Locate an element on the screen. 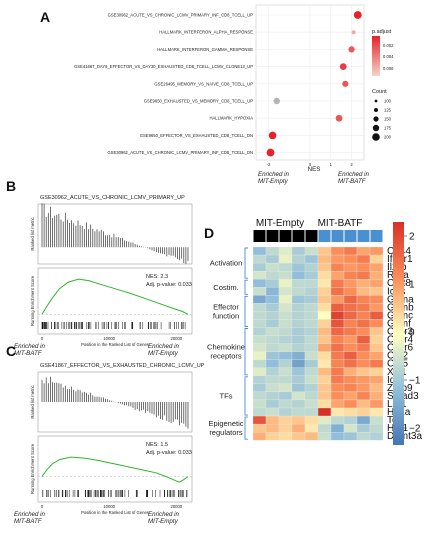 This screenshot has width=428, height=550. gsea-xtick: 10000 is located at coordinates (109, 506).